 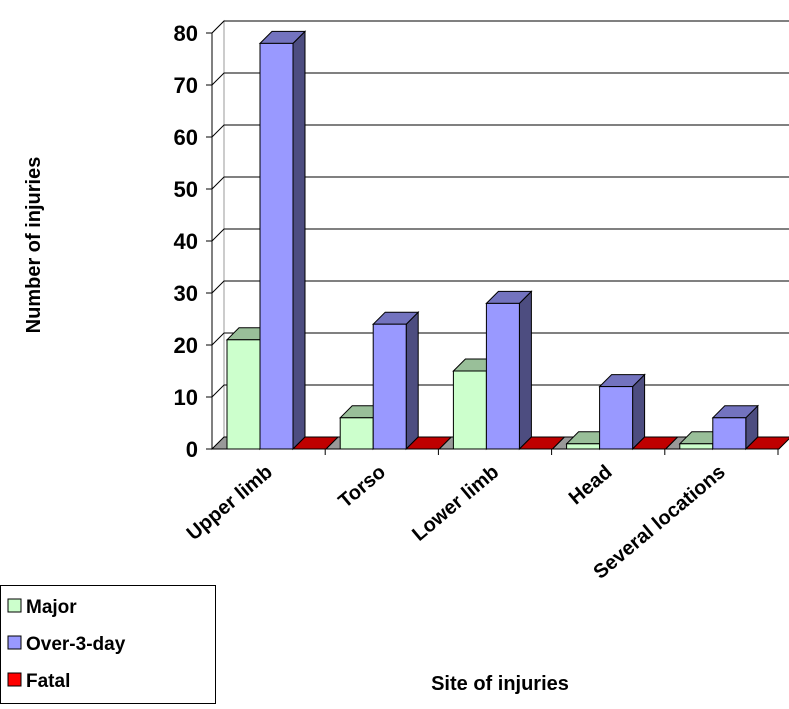 I want to click on y-tick-label: 20, so click(x=186, y=345).